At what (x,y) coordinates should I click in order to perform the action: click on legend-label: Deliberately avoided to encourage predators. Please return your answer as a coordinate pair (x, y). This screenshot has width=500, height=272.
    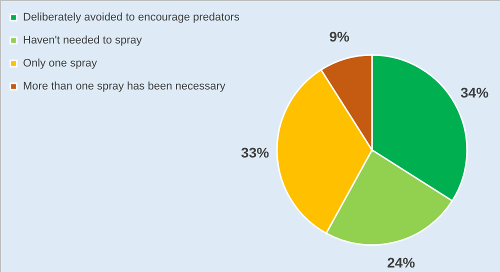
    Looking at the image, I should click on (131, 18).